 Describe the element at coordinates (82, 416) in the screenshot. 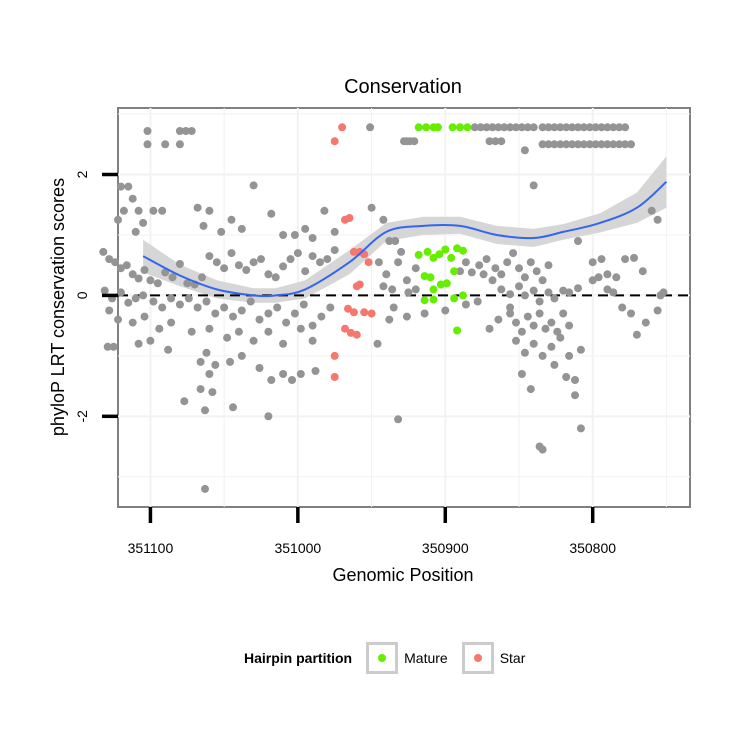

I see `y-tick-label: -2` at that location.